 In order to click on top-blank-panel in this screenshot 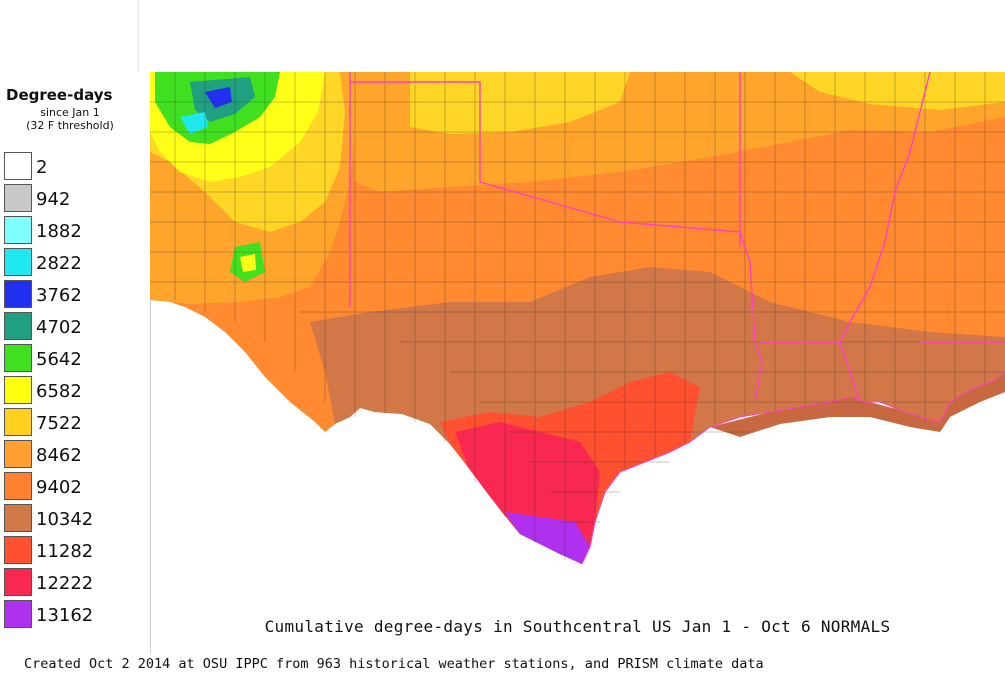, I will do `click(69, 36)`.